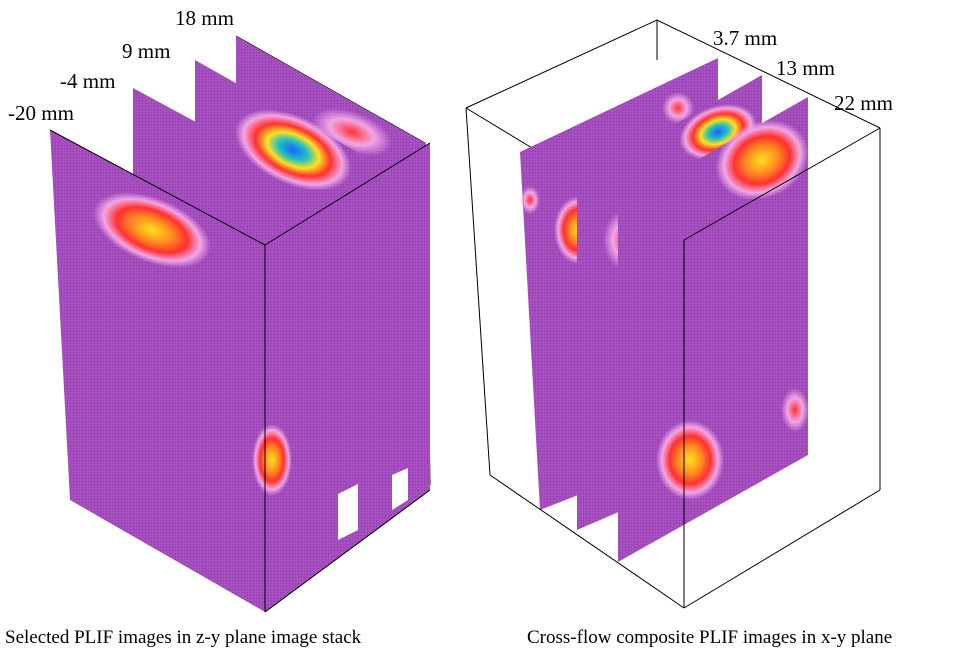 The height and width of the screenshot is (650, 961). What do you see at coordinates (341, 377) in the screenshot?
I see `left-side-face` at bounding box center [341, 377].